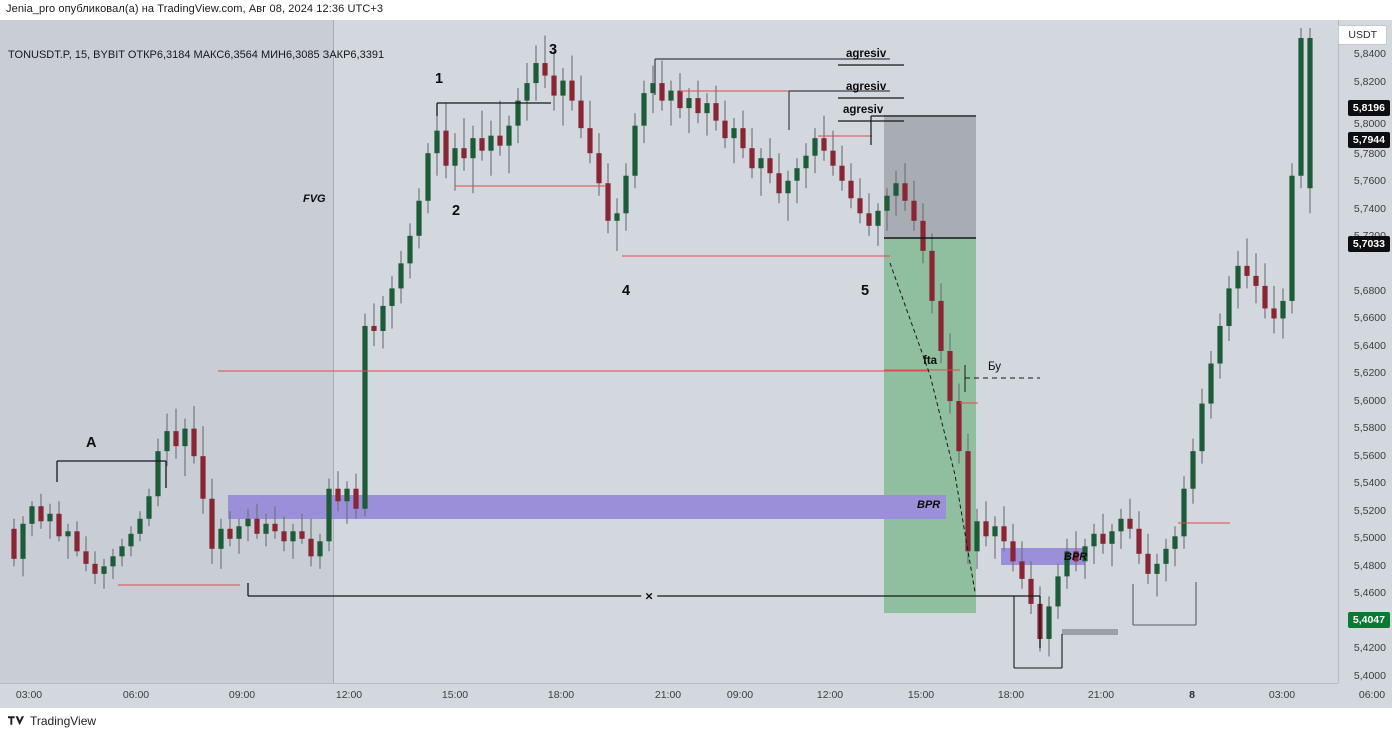 This screenshot has width=1392, height=735. What do you see at coordinates (1362, 35) in the screenshot?
I see `currency-unit-badge: USDT` at bounding box center [1362, 35].